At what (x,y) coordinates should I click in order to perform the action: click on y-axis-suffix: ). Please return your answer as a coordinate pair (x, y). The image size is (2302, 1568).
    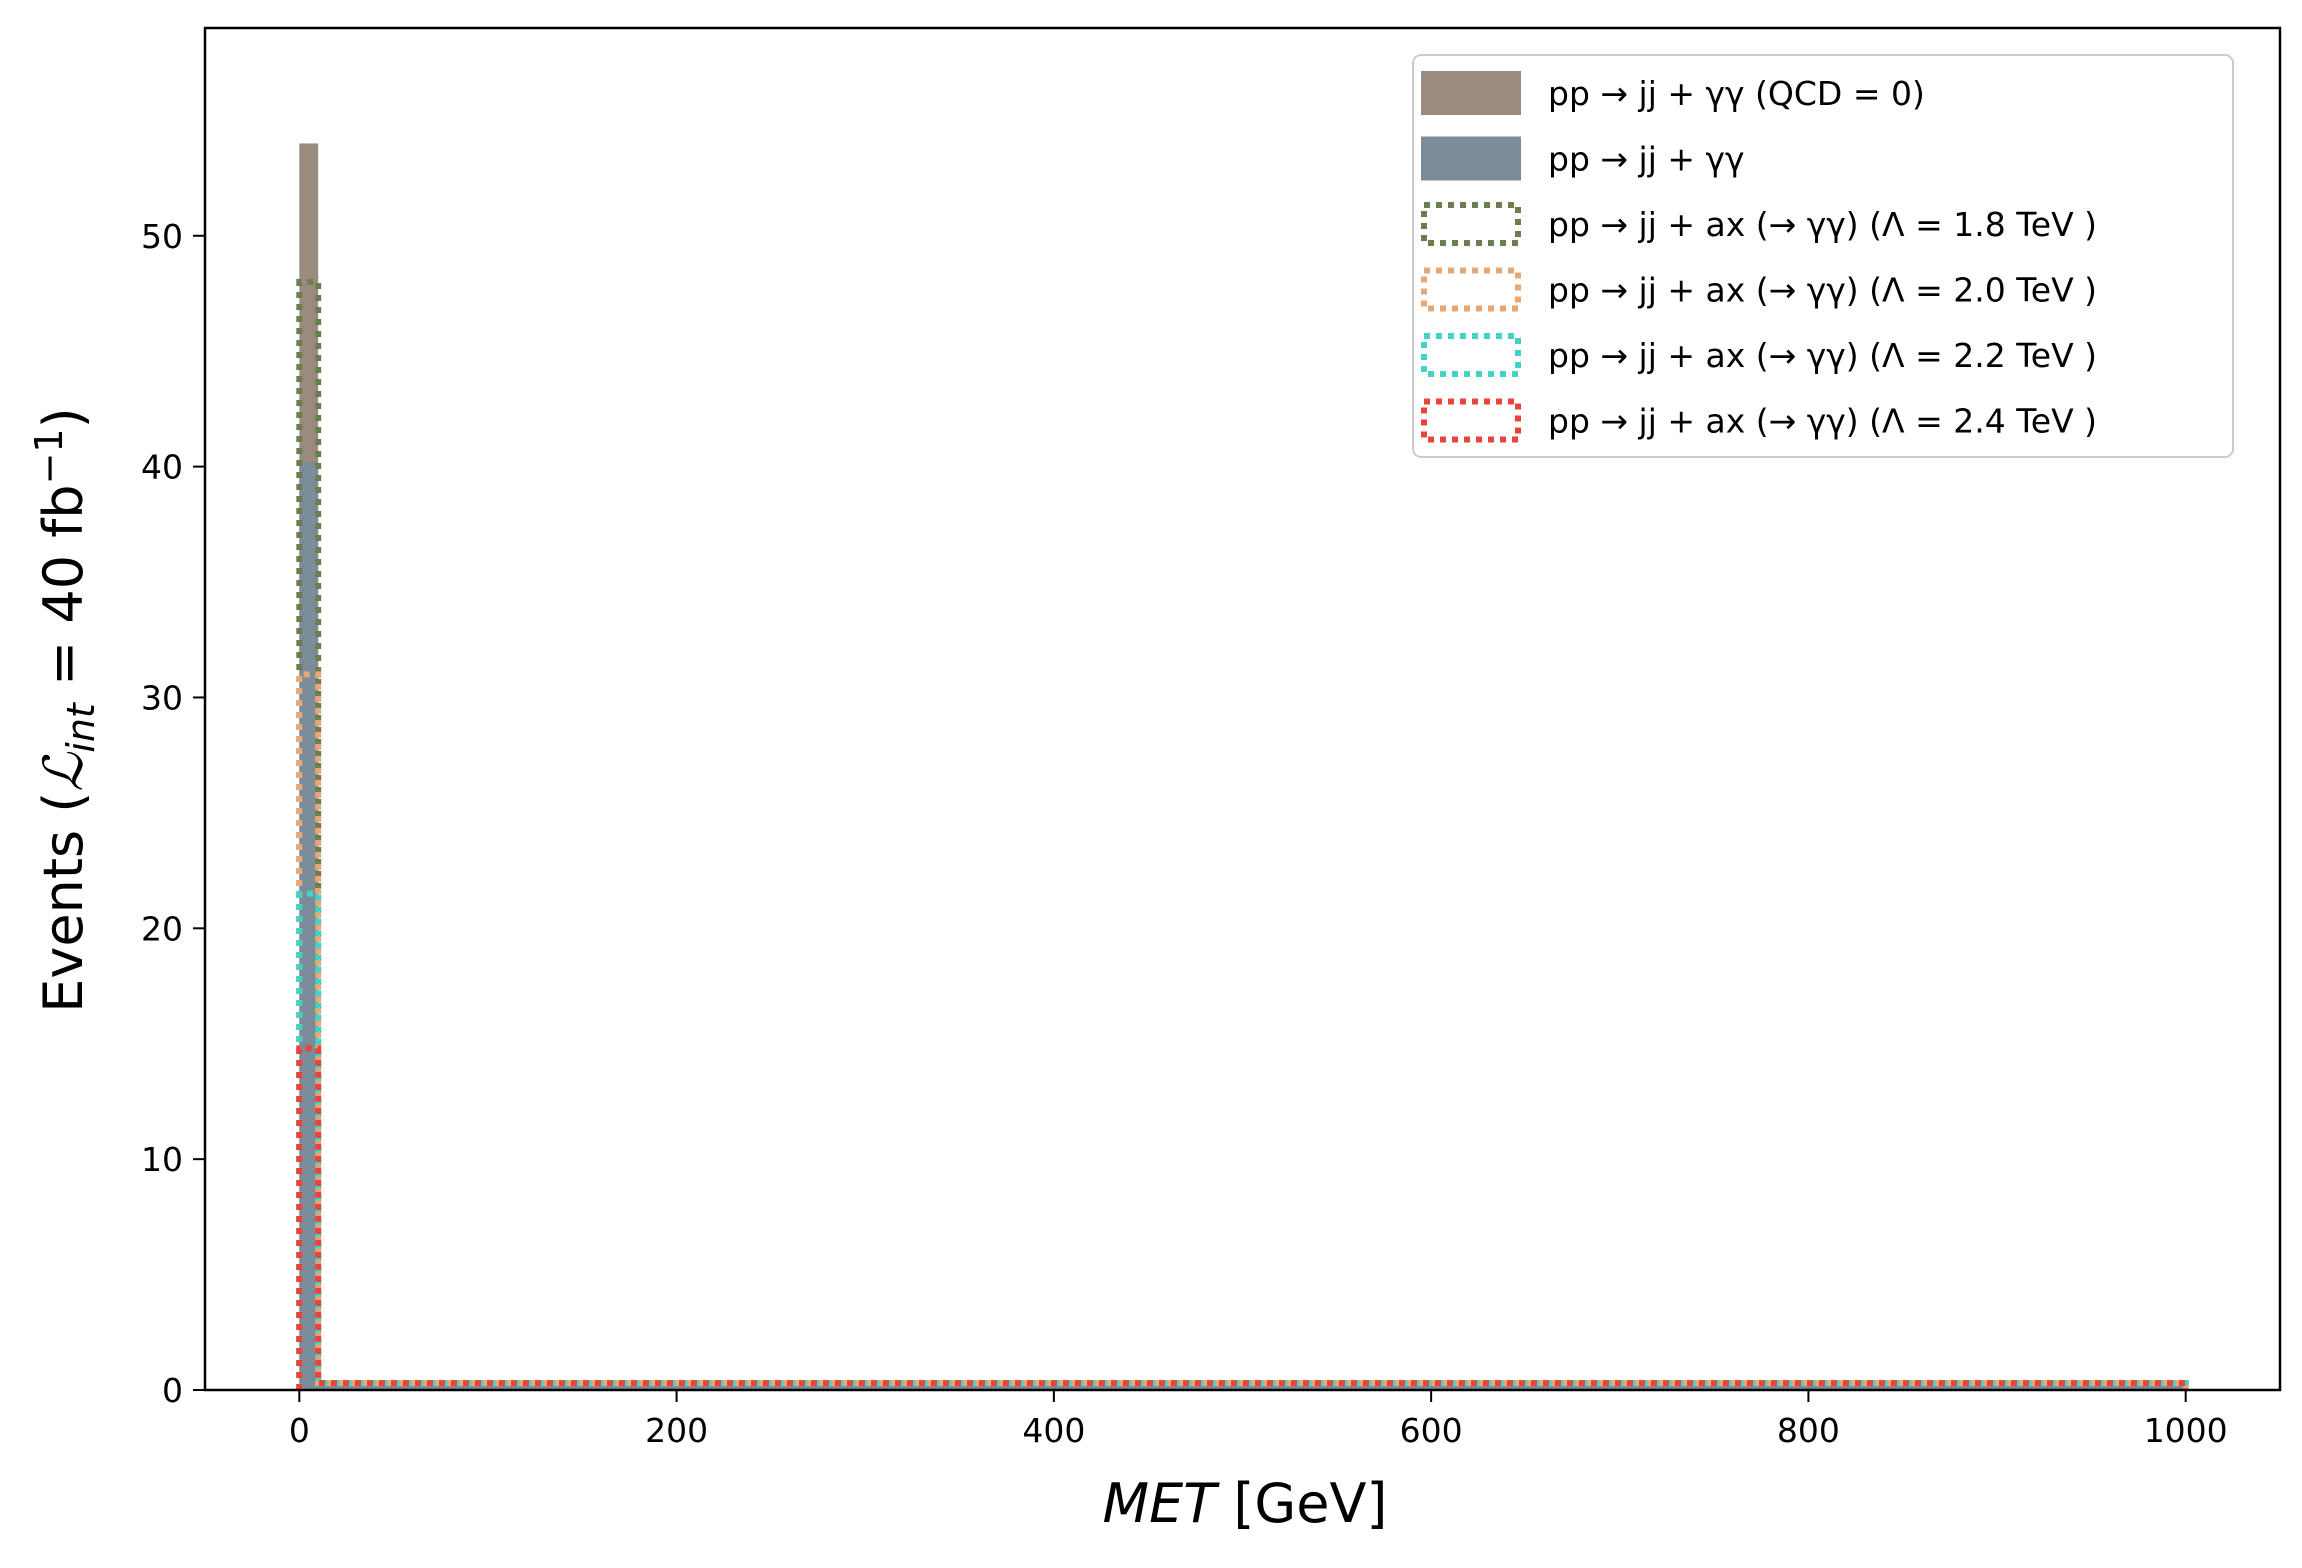
    Looking at the image, I should click on (63, 417).